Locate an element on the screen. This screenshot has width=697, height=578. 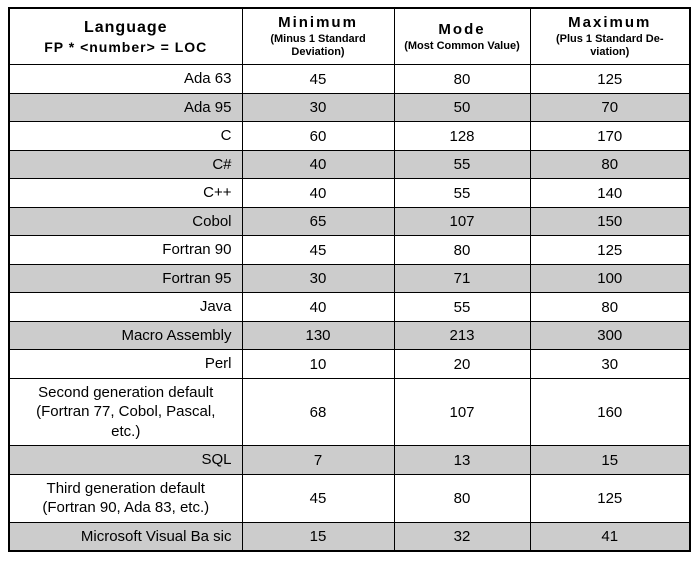
maximum-header-title: Maximum is located at coordinates (610, 22).